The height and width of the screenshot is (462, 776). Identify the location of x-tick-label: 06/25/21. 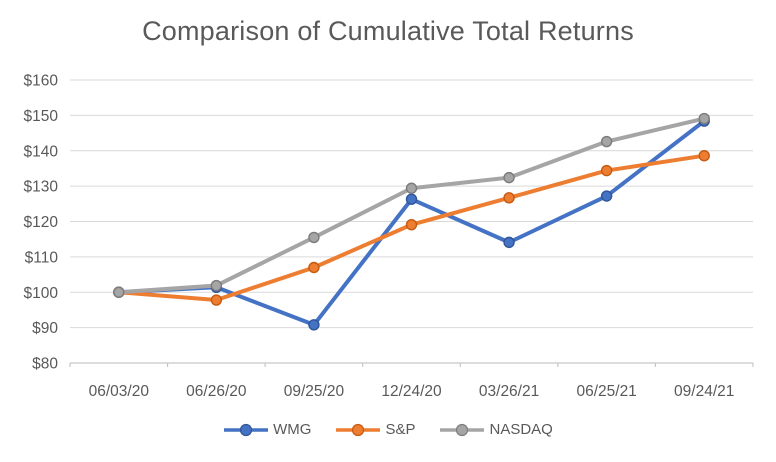
(606, 391).